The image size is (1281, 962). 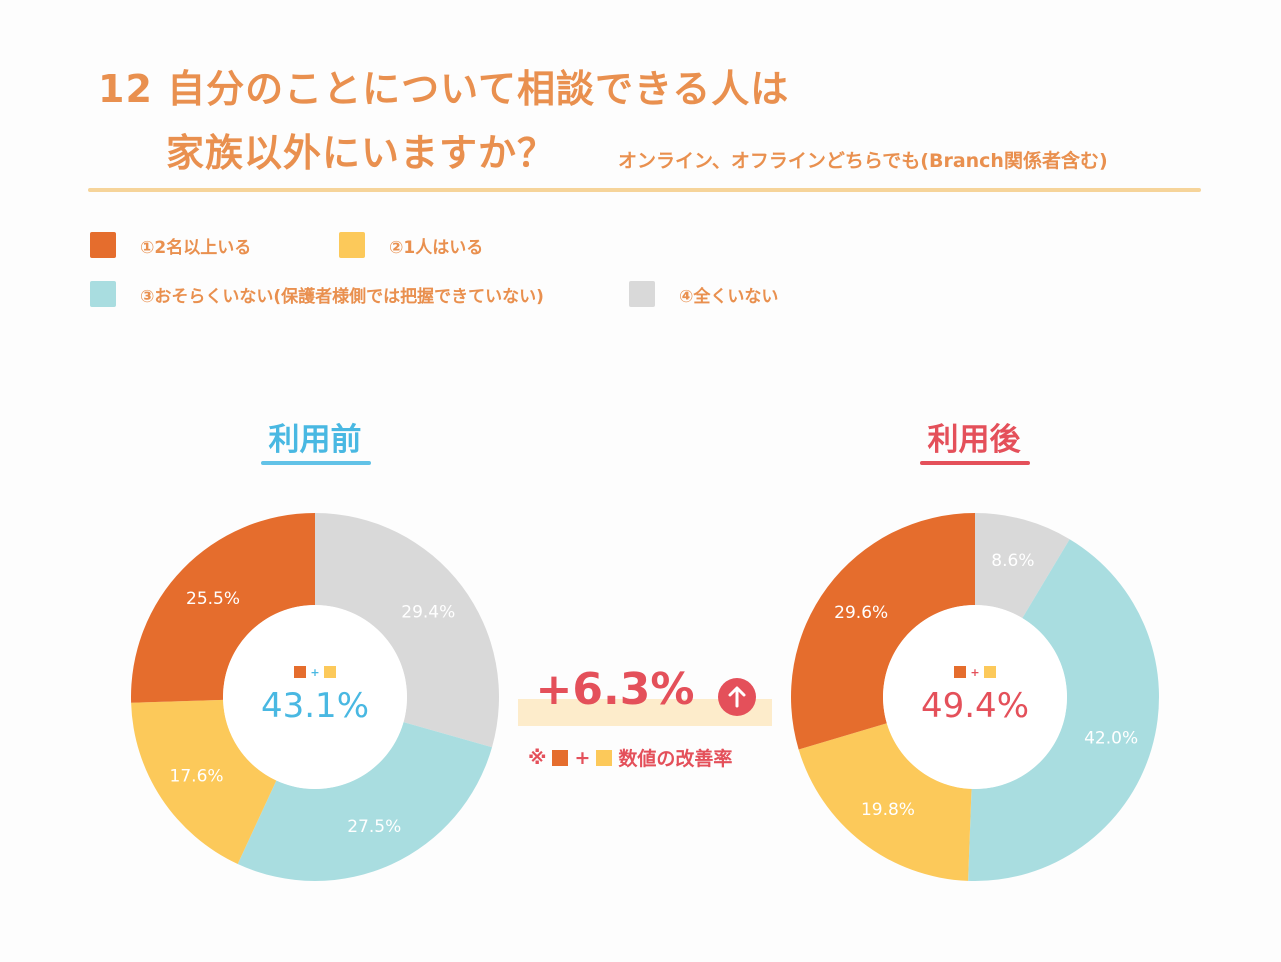 I want to click on donut-chart-before: 29.4% 27.5% 17.6% 25.5%, so click(x=315, y=697).